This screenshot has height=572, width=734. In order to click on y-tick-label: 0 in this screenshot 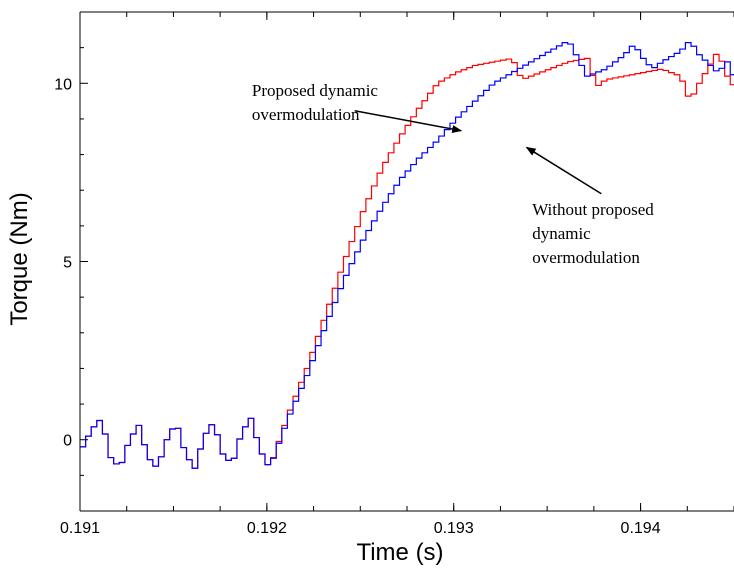, I will do `click(67, 441)`.